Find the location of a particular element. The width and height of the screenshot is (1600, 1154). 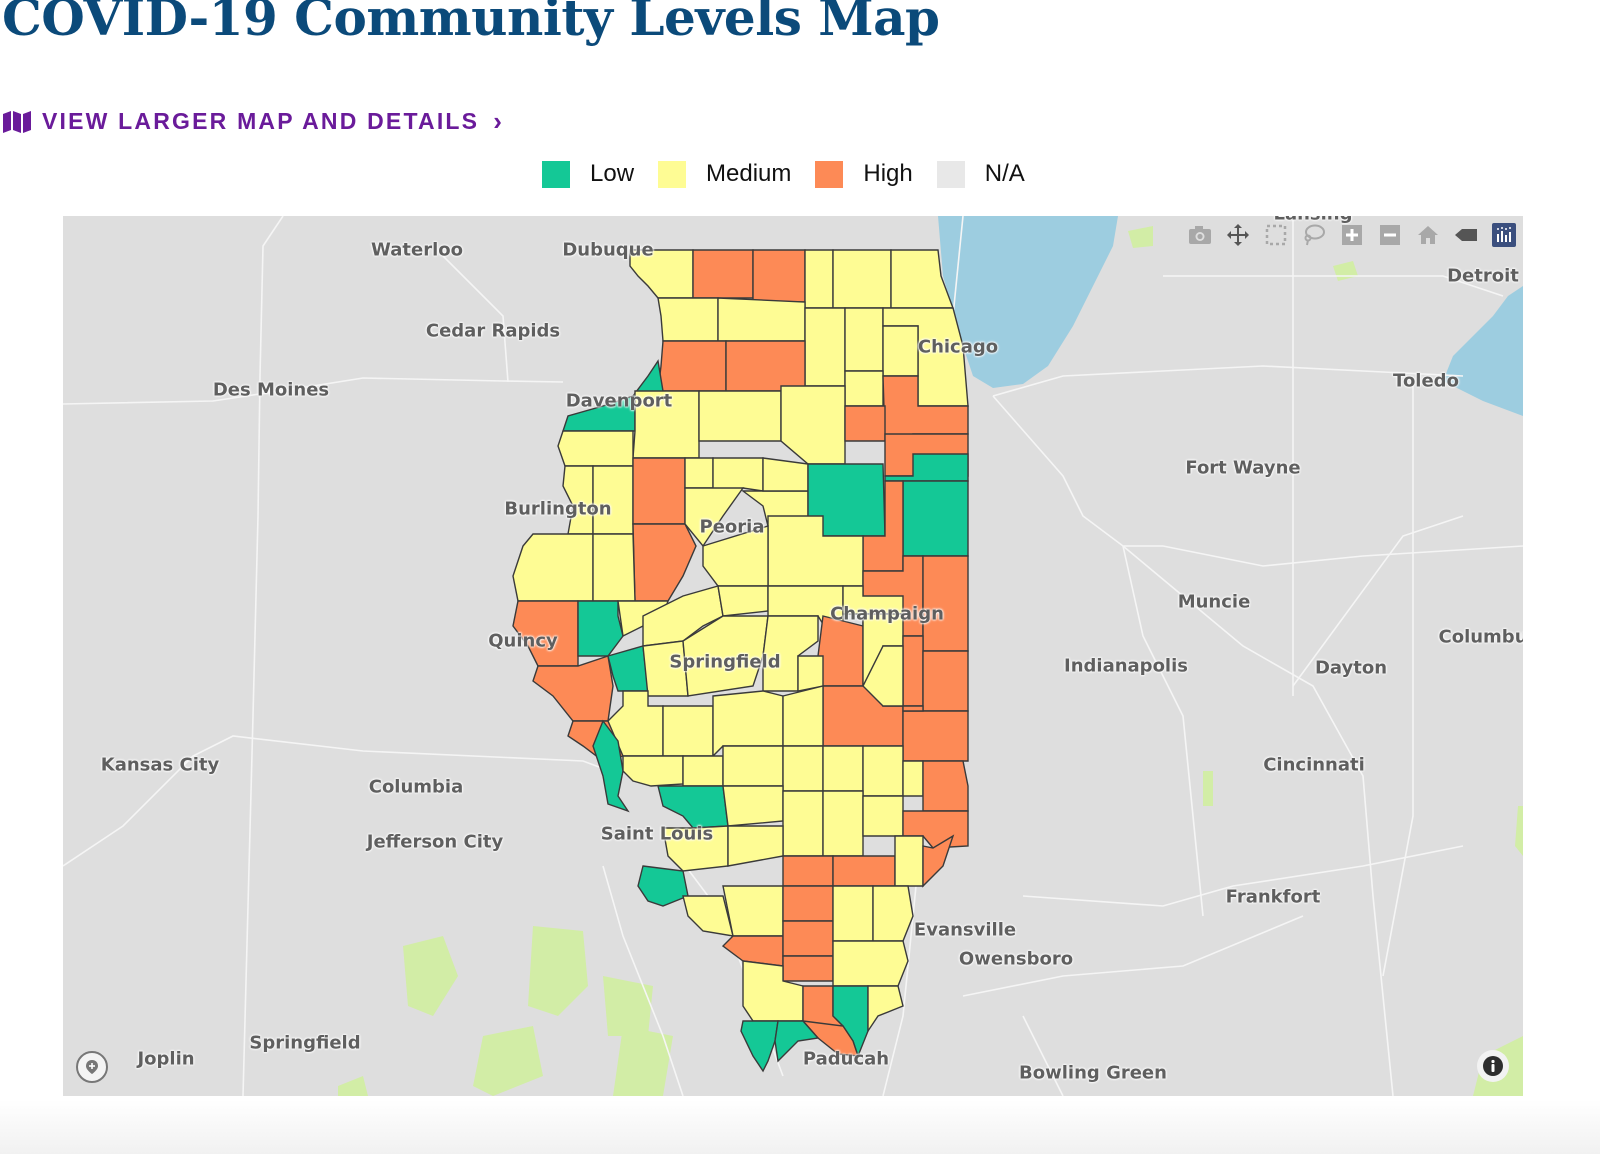

city-label: Bowling Green is located at coordinates (1093, 1073).